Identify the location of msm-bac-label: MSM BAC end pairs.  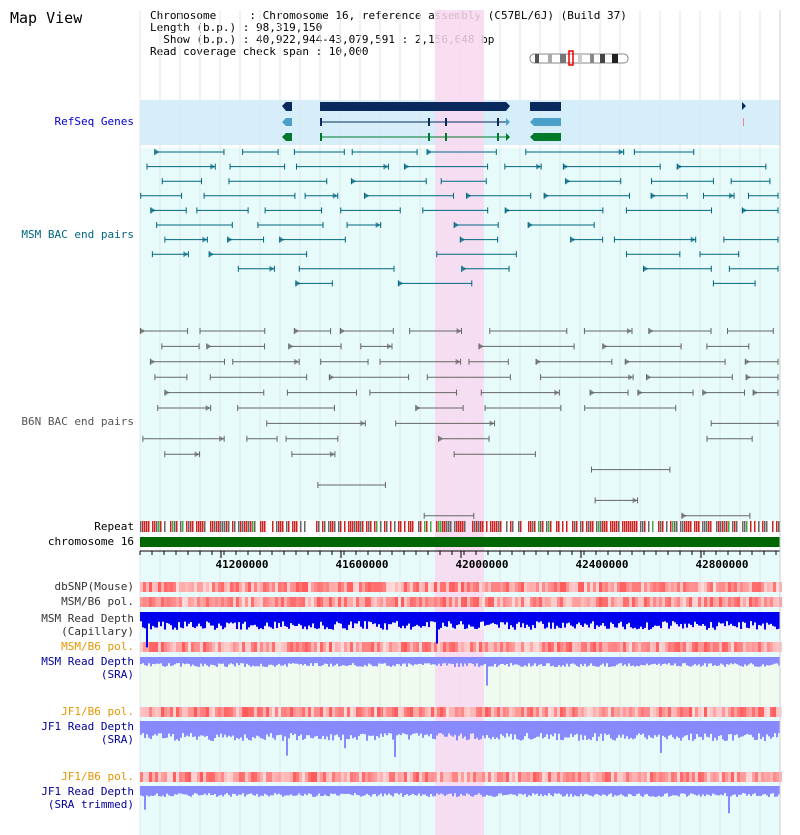
(77, 234).